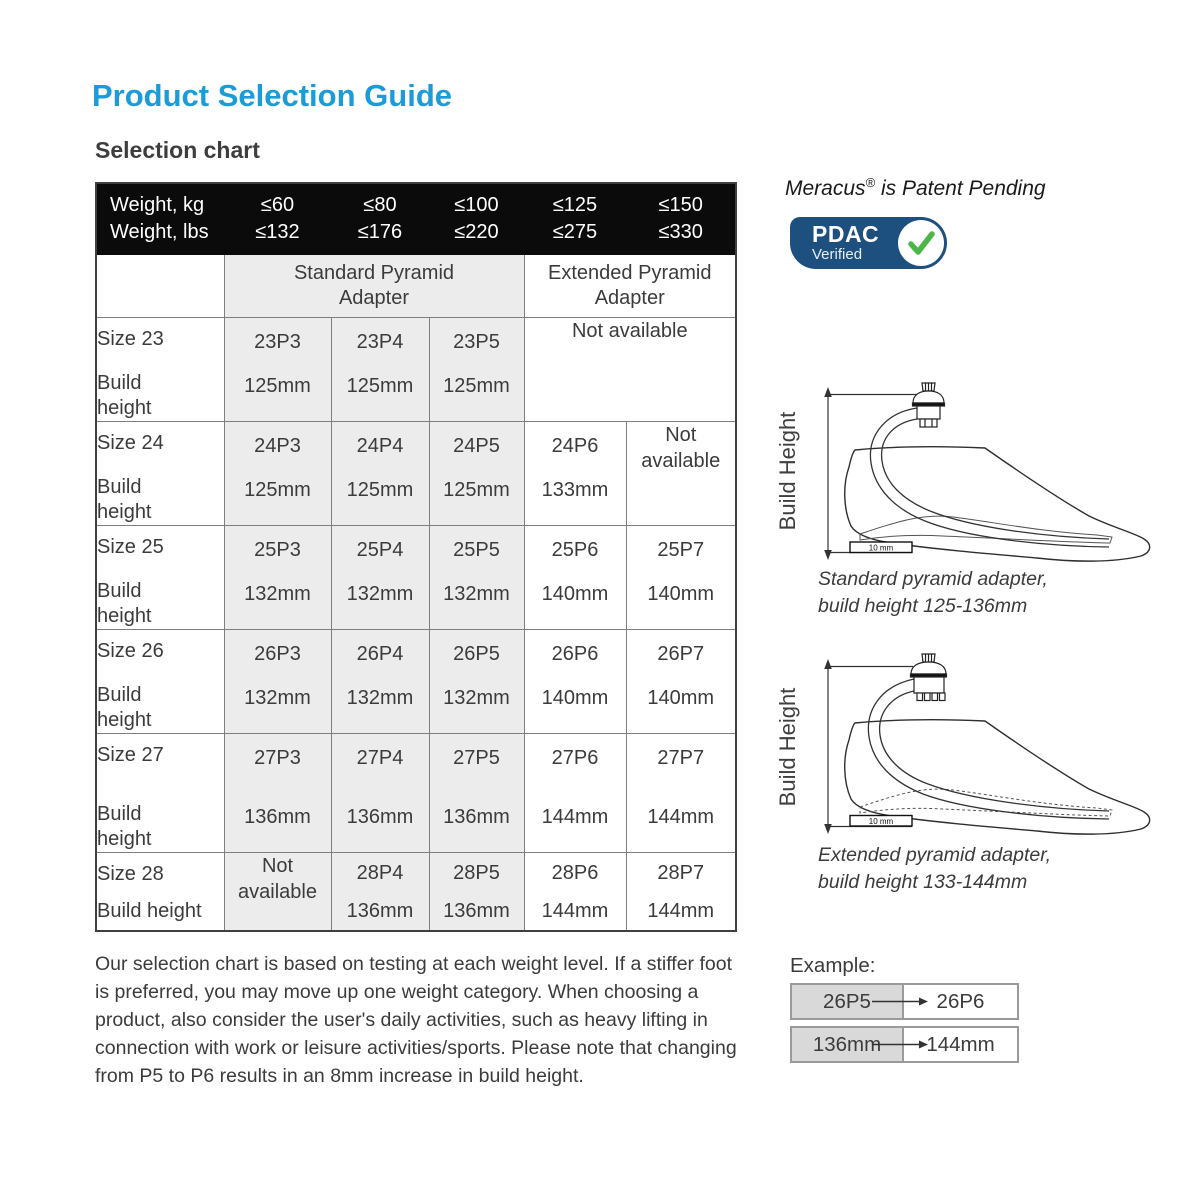 The image size is (1200, 1200). I want to click on size-label-cell: Size 26 Build height, so click(160, 681).